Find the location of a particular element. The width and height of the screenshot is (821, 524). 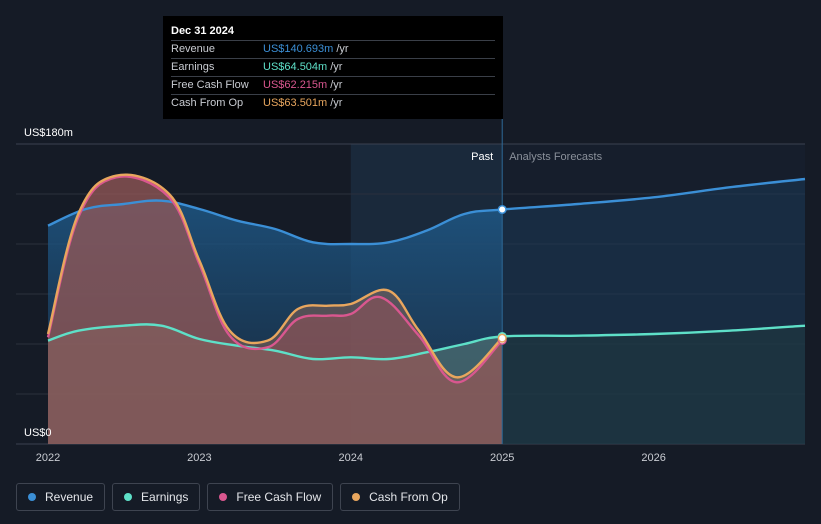

x-tick-label: 2026 is located at coordinates (653, 458).